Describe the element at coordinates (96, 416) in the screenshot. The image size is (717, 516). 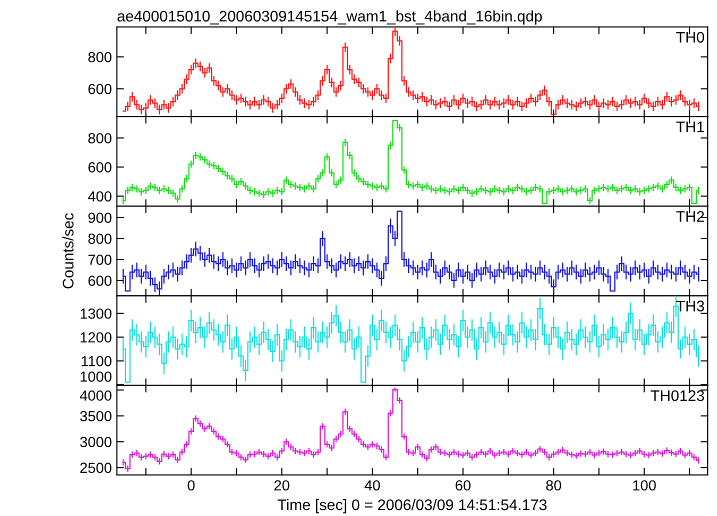
I see `y-tick-label: 3500` at that location.